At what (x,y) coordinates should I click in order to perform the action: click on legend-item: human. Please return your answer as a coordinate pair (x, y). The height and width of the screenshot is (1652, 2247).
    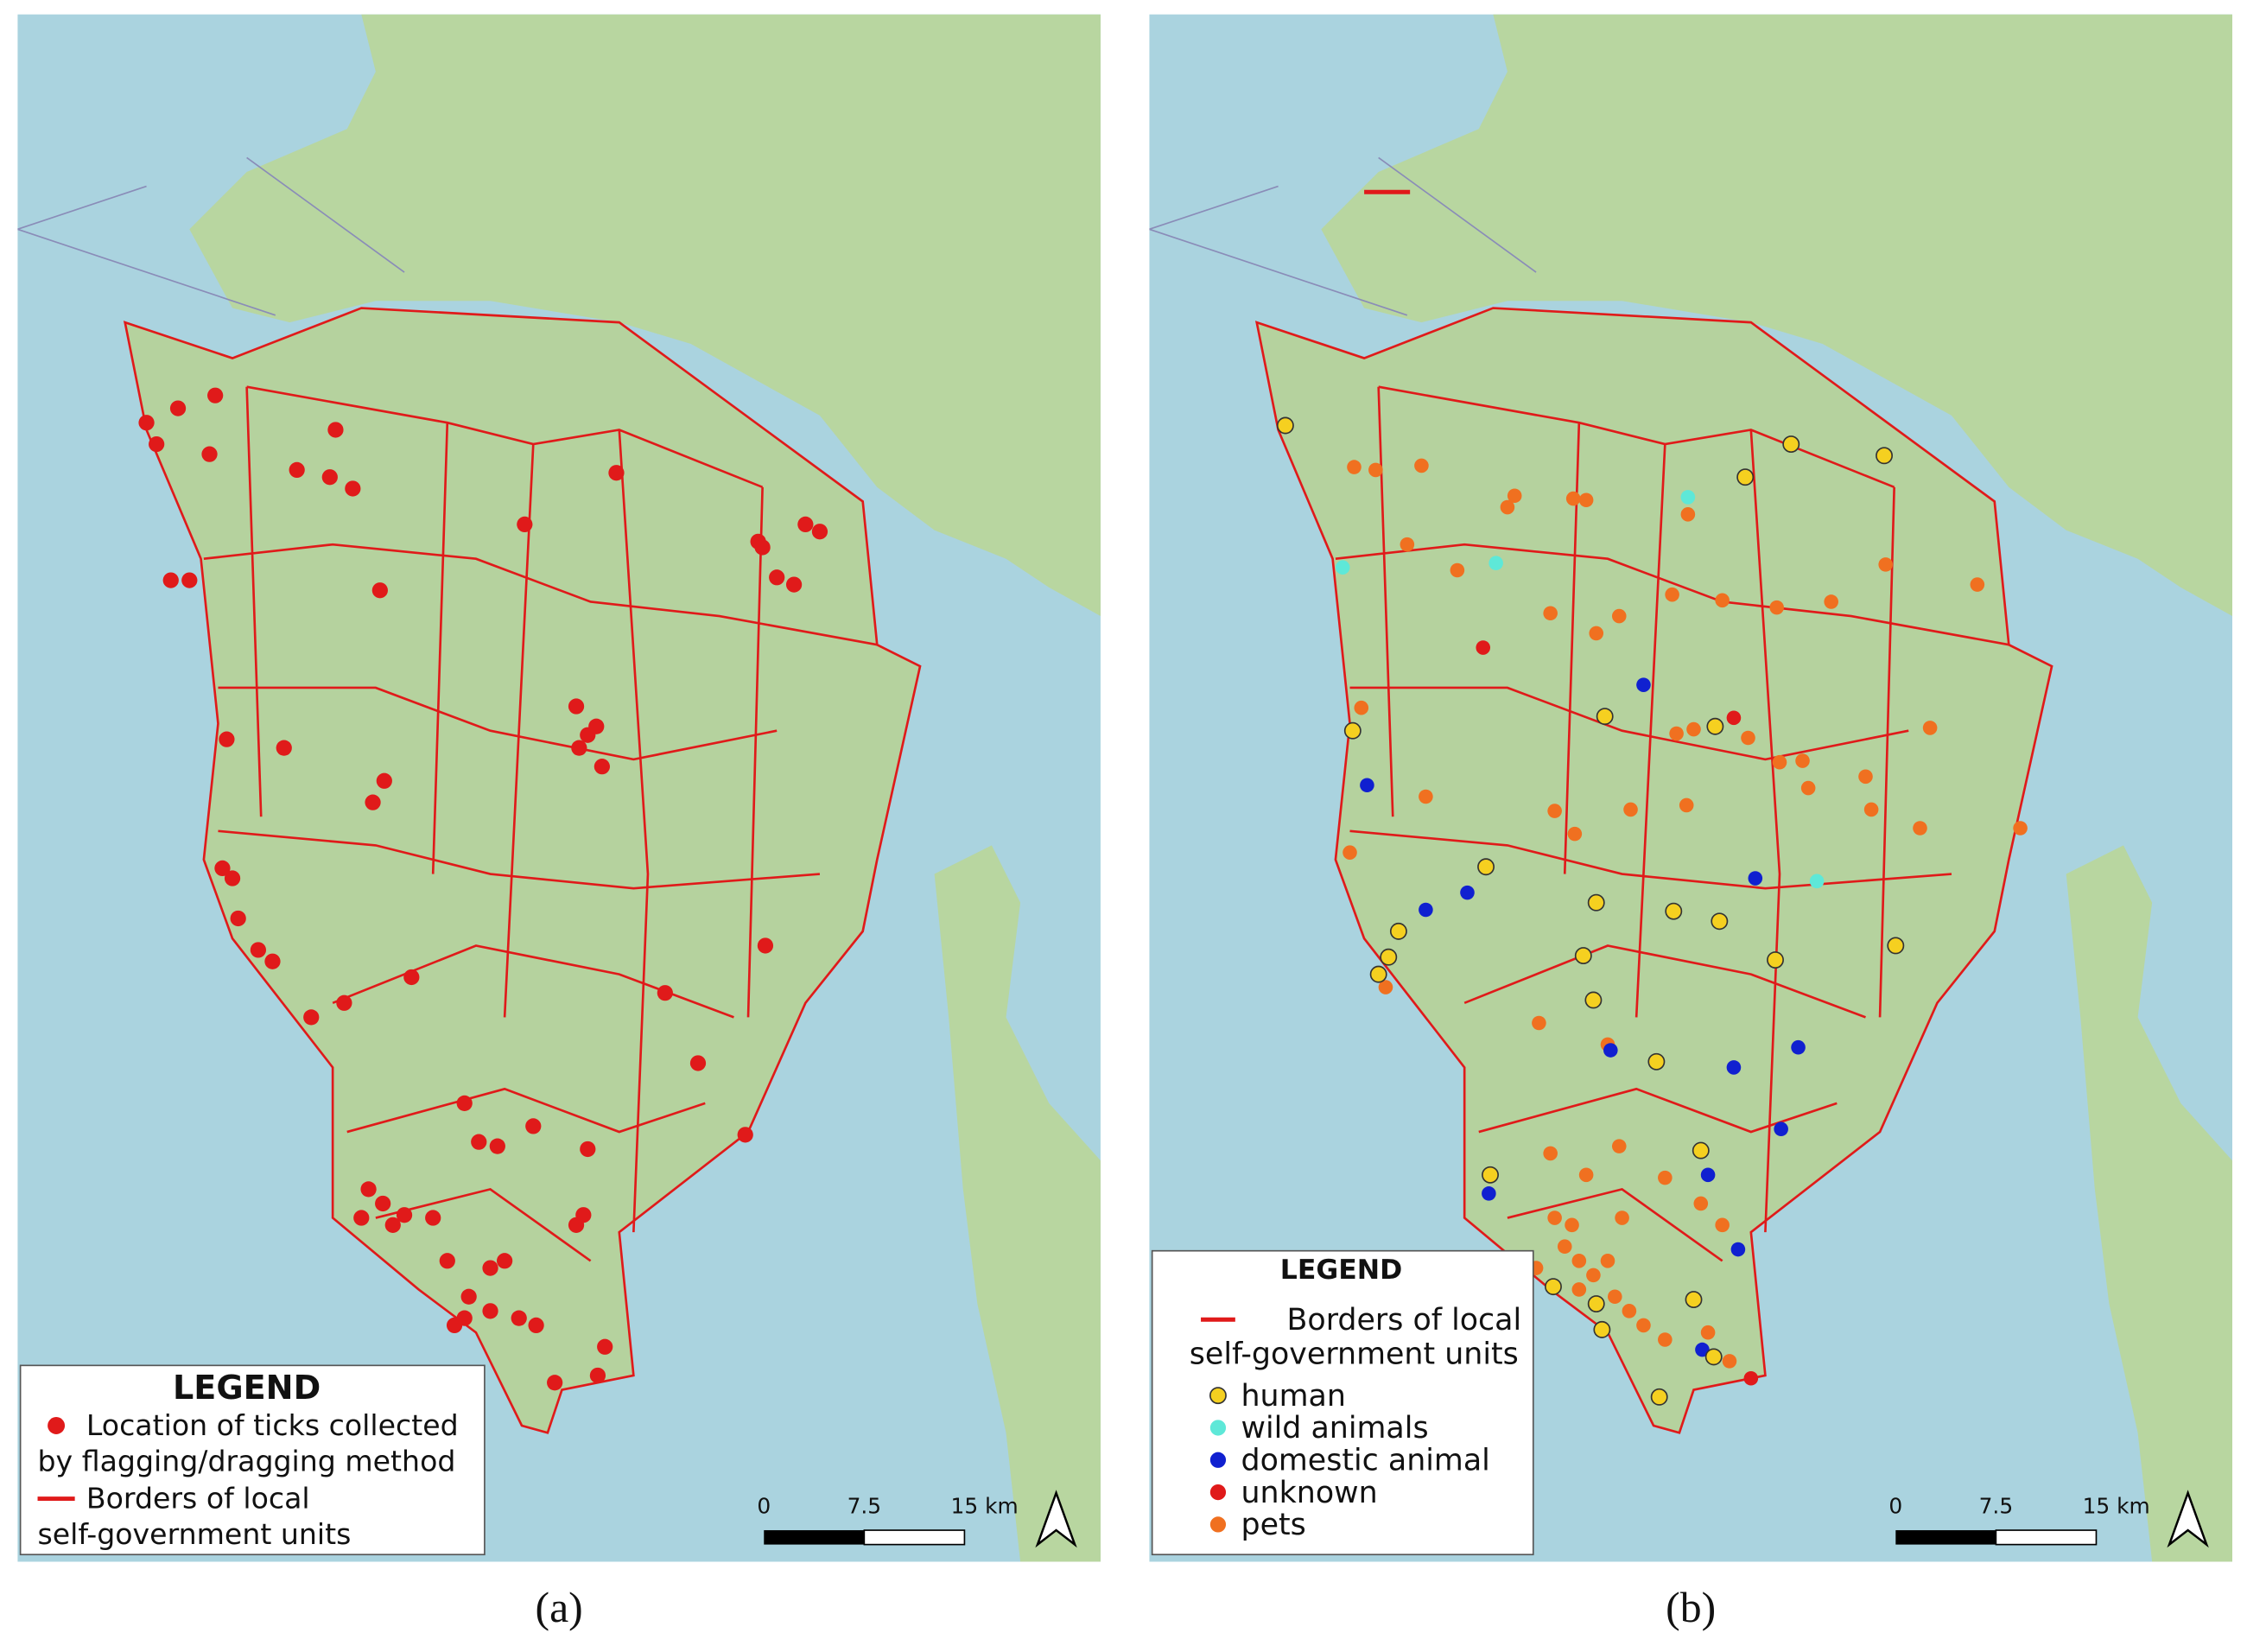
    Looking at the image, I should click on (1293, 1396).